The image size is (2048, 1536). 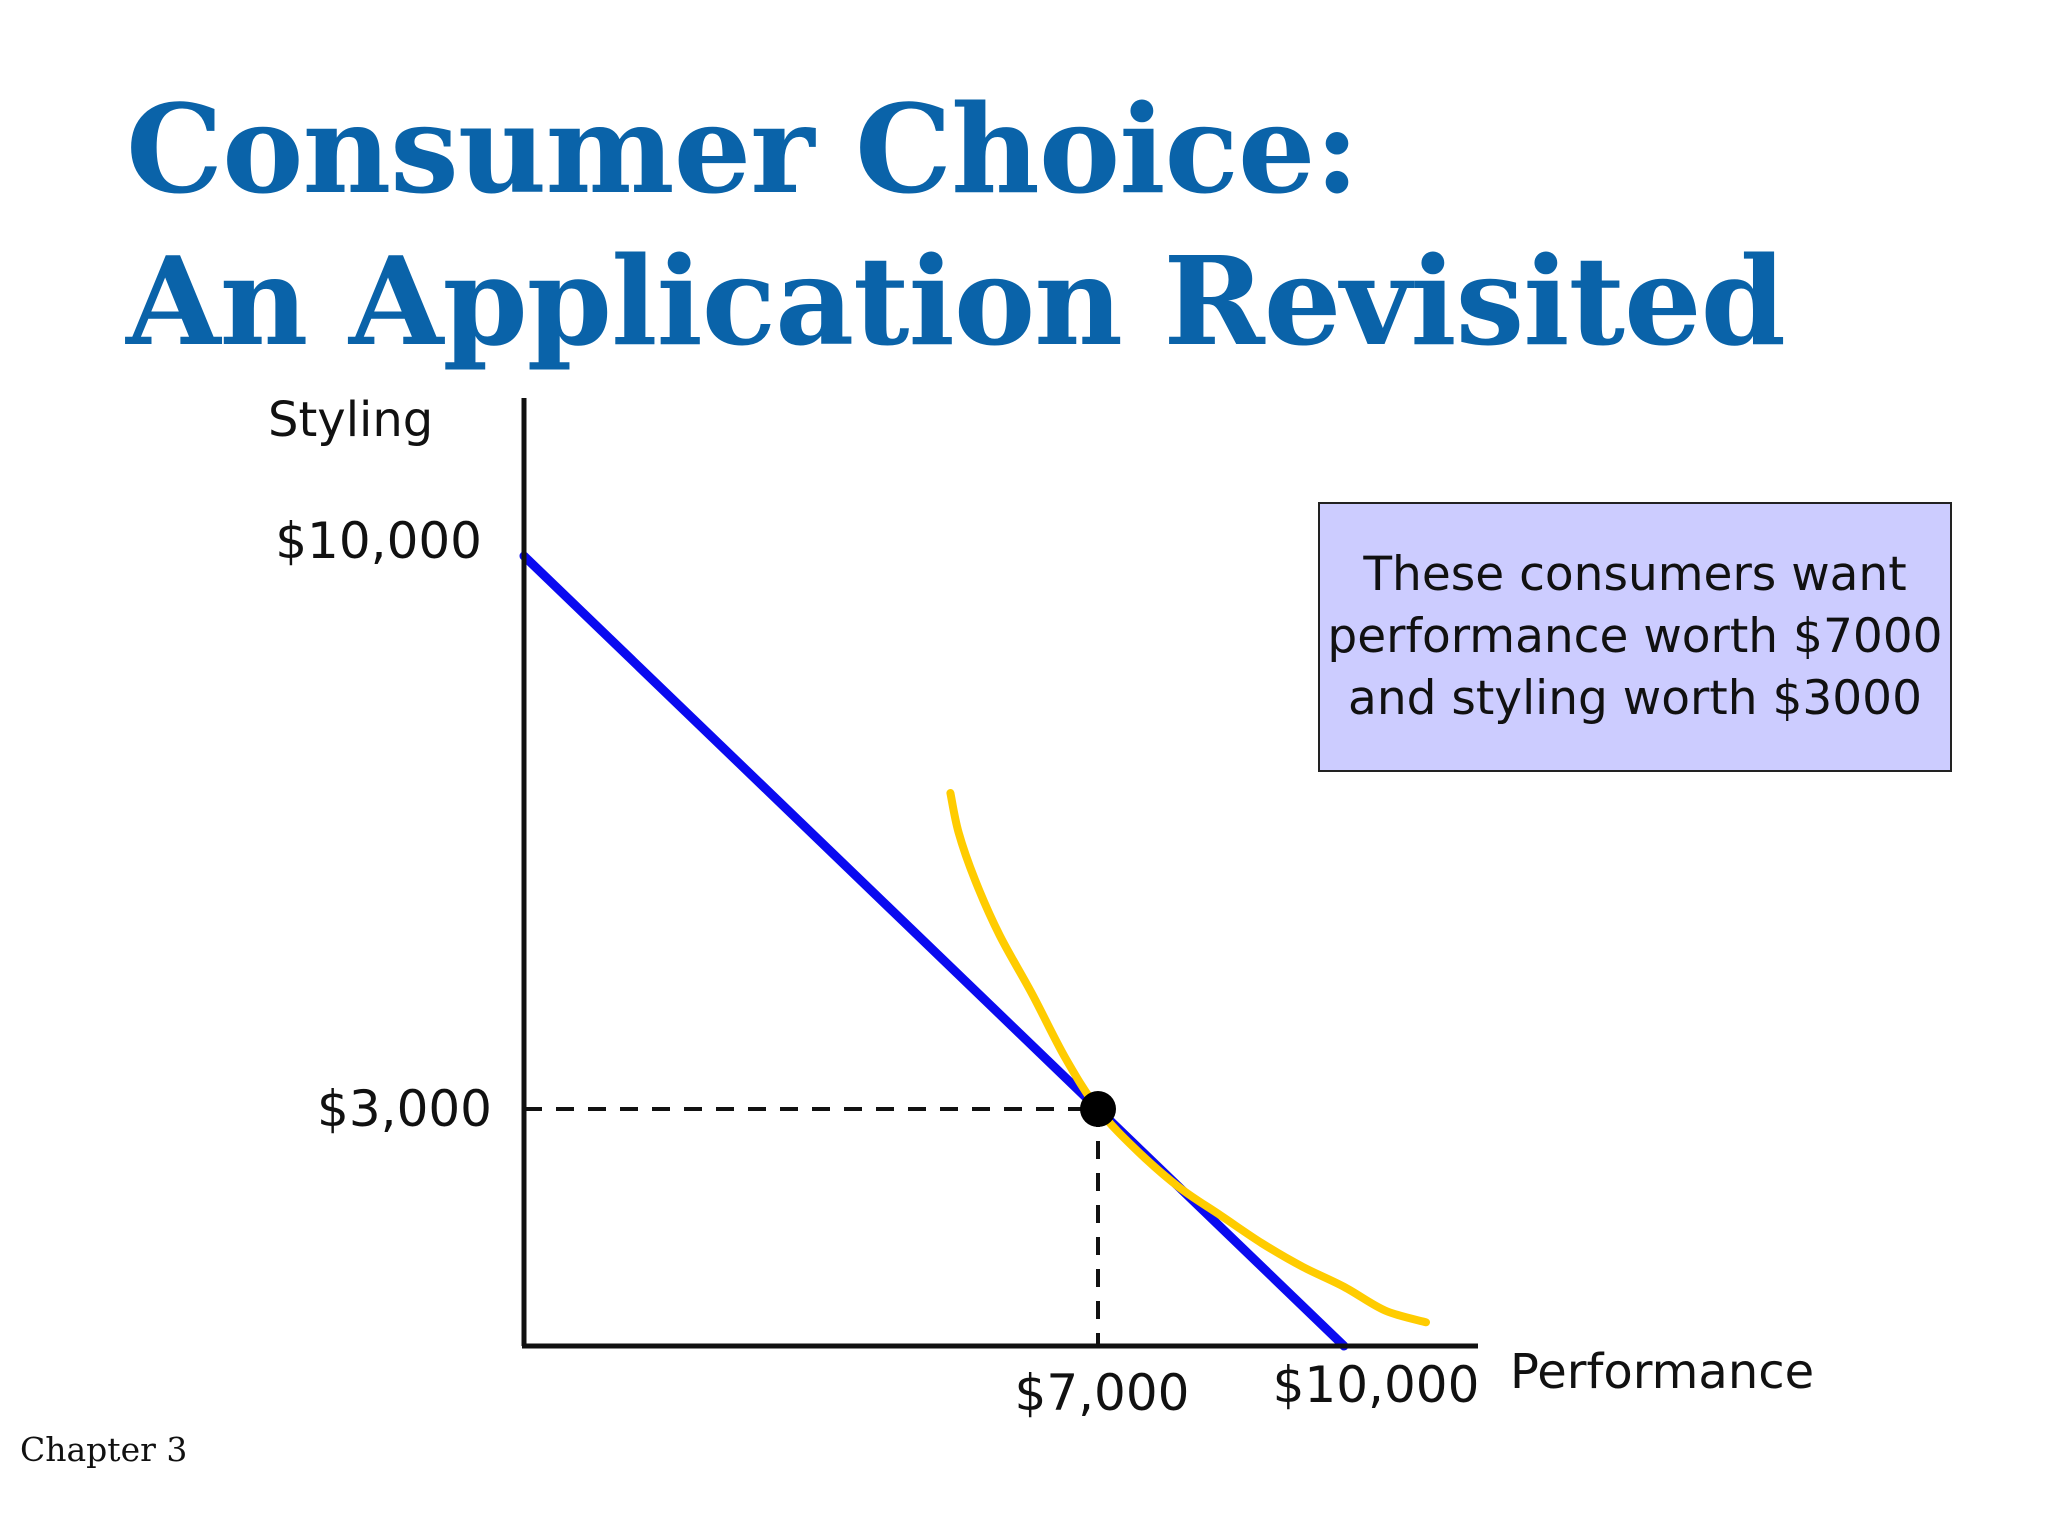 I want to click on chapter-footer: Chapter 3, so click(x=104, y=1449).